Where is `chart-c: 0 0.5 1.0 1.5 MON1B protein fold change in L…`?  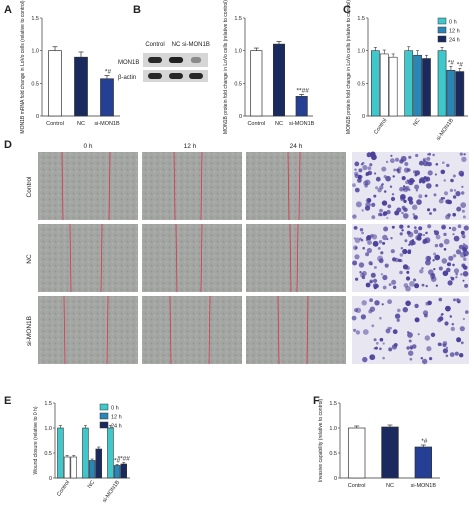
chart-c: 0 0.5 1.0 1.5 MON1B protein fold change in L… is located at coordinates (407, 71).